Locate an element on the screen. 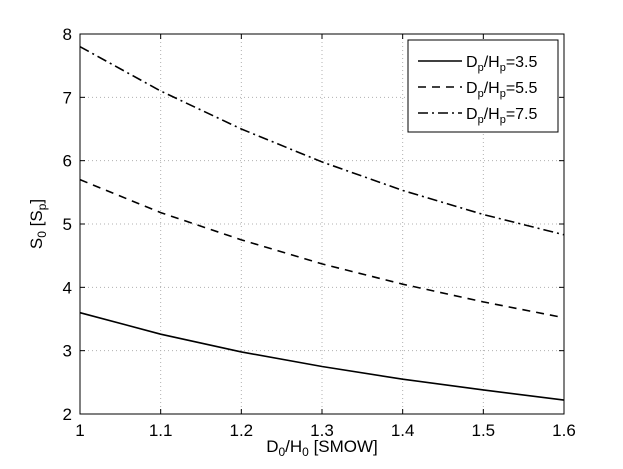 Image resolution: width=623 pixels, height=469 pixels. y-tick-label: 4 is located at coordinates (67, 287).